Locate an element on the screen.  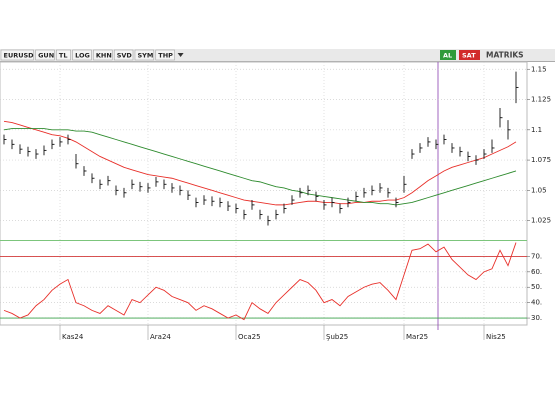
x-tick-label: Şub25 is located at coordinates (337, 337).